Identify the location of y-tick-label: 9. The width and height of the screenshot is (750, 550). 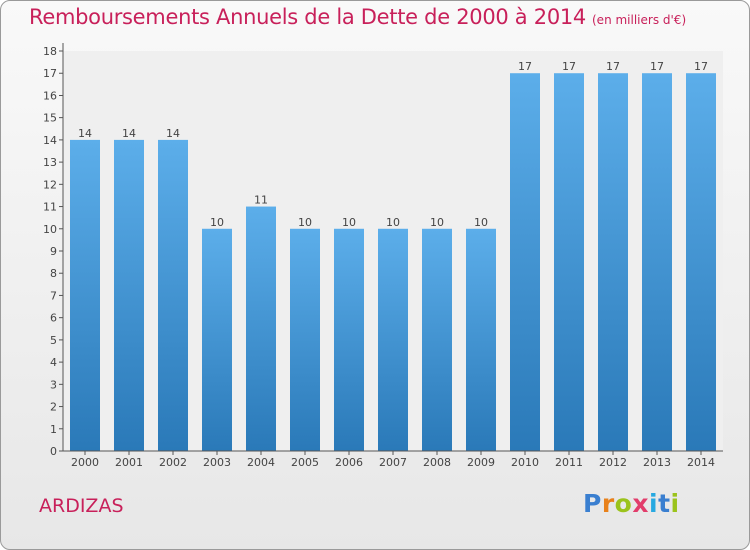
(53, 251).